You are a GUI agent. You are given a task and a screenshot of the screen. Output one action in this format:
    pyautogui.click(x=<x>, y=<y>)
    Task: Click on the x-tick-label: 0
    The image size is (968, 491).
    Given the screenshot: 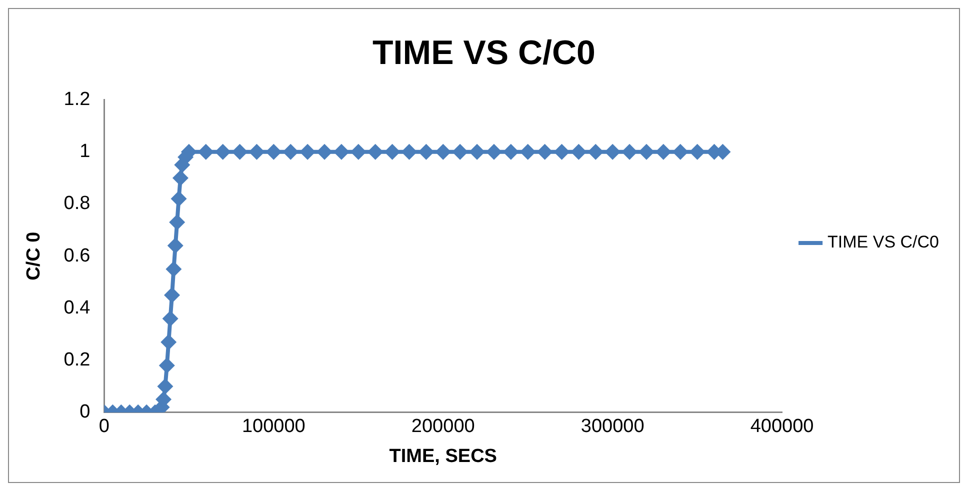 What is the action you would take?
    pyautogui.click(x=104, y=427)
    